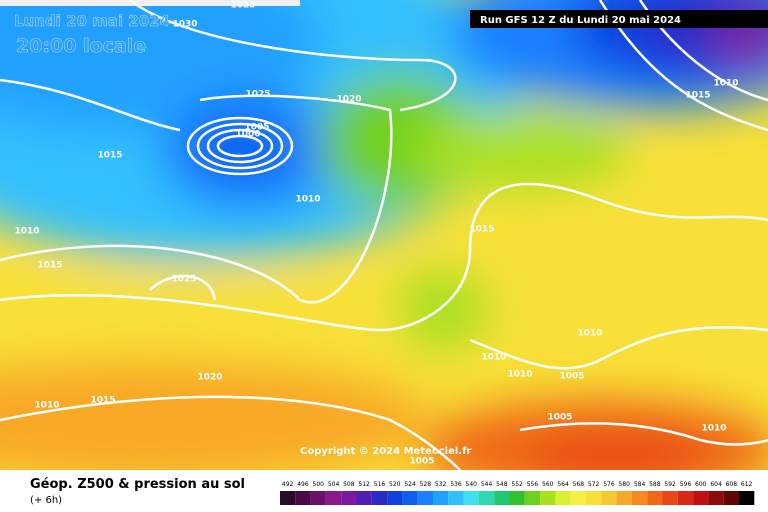  I want to click on scale-label: 568, so click(579, 484).